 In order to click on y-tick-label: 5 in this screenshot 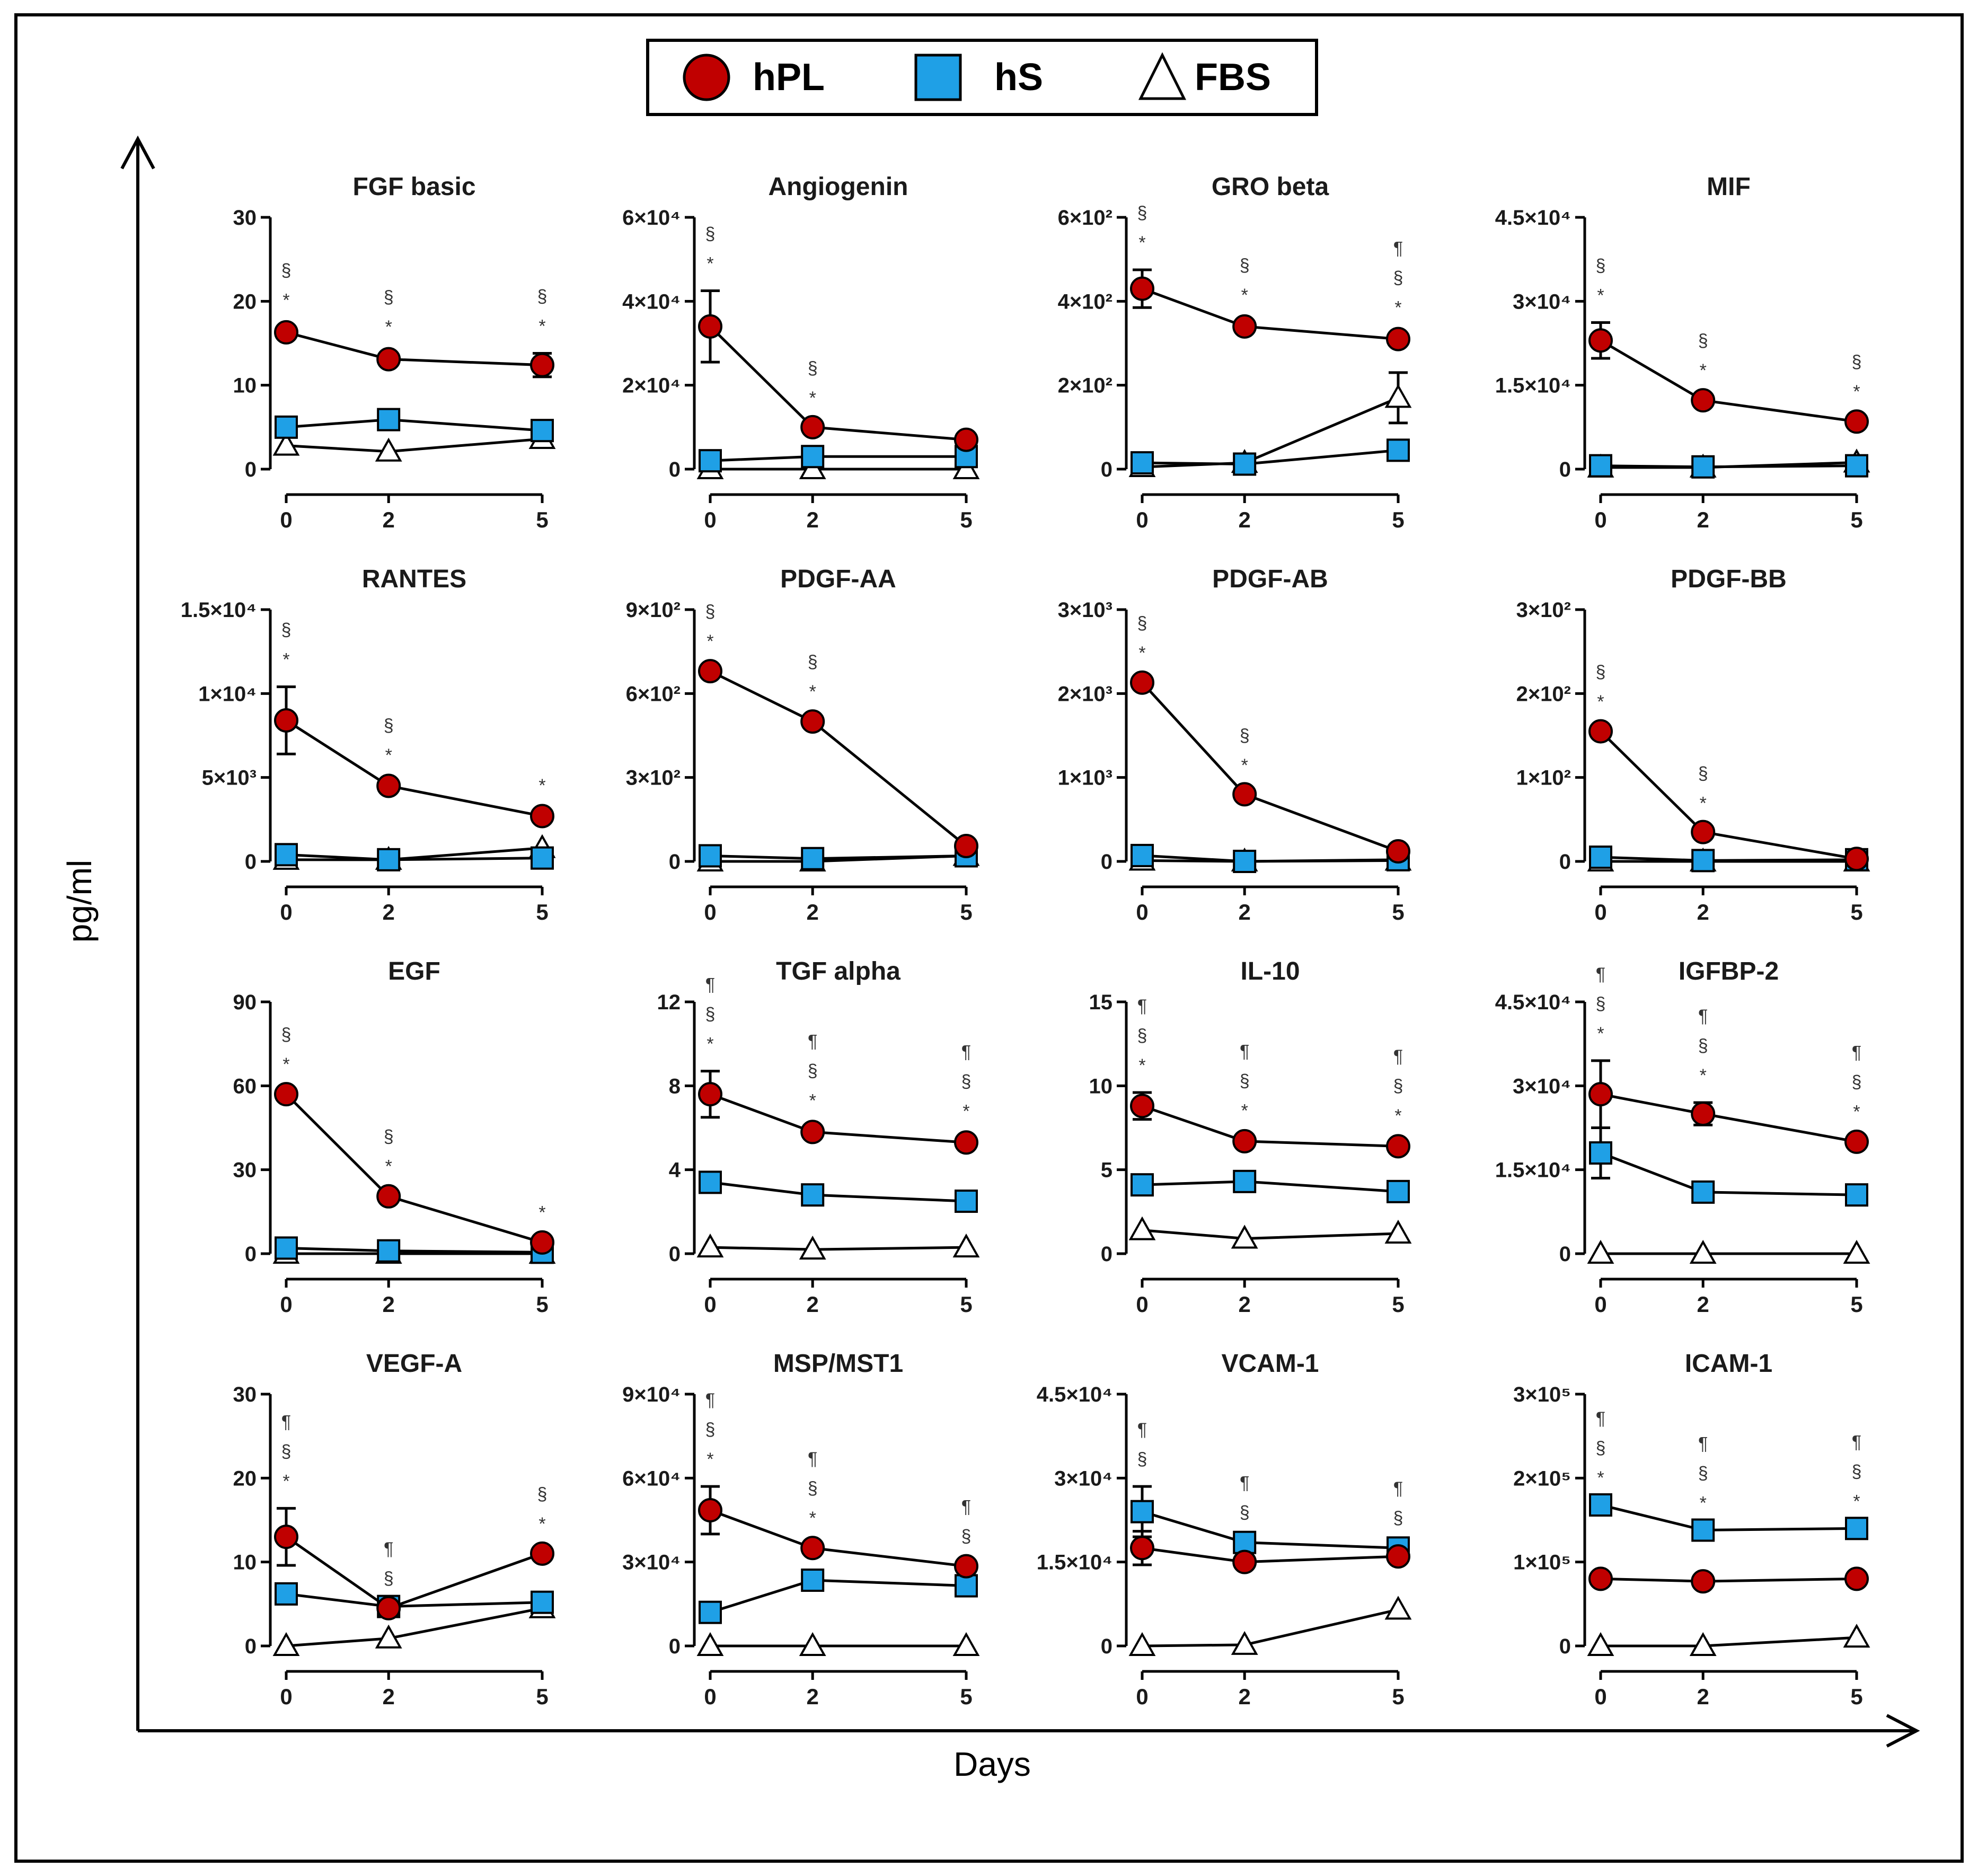, I will do `click(1106, 1170)`.